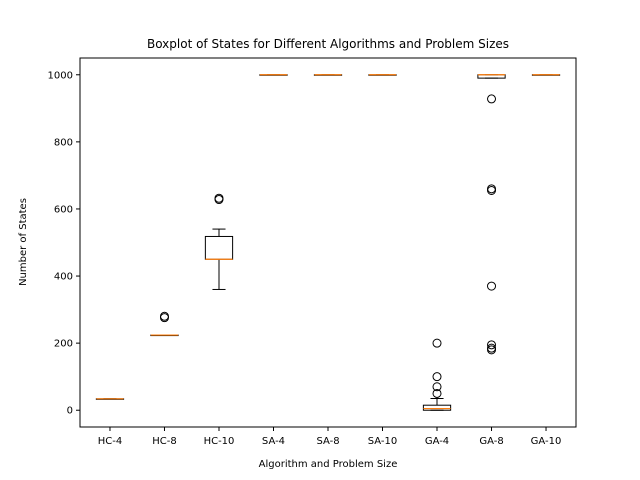 Image resolution: width=640 pixels, height=480 pixels. Describe the element at coordinates (63, 142) in the screenshot. I see `y-tick-label: 800` at that location.